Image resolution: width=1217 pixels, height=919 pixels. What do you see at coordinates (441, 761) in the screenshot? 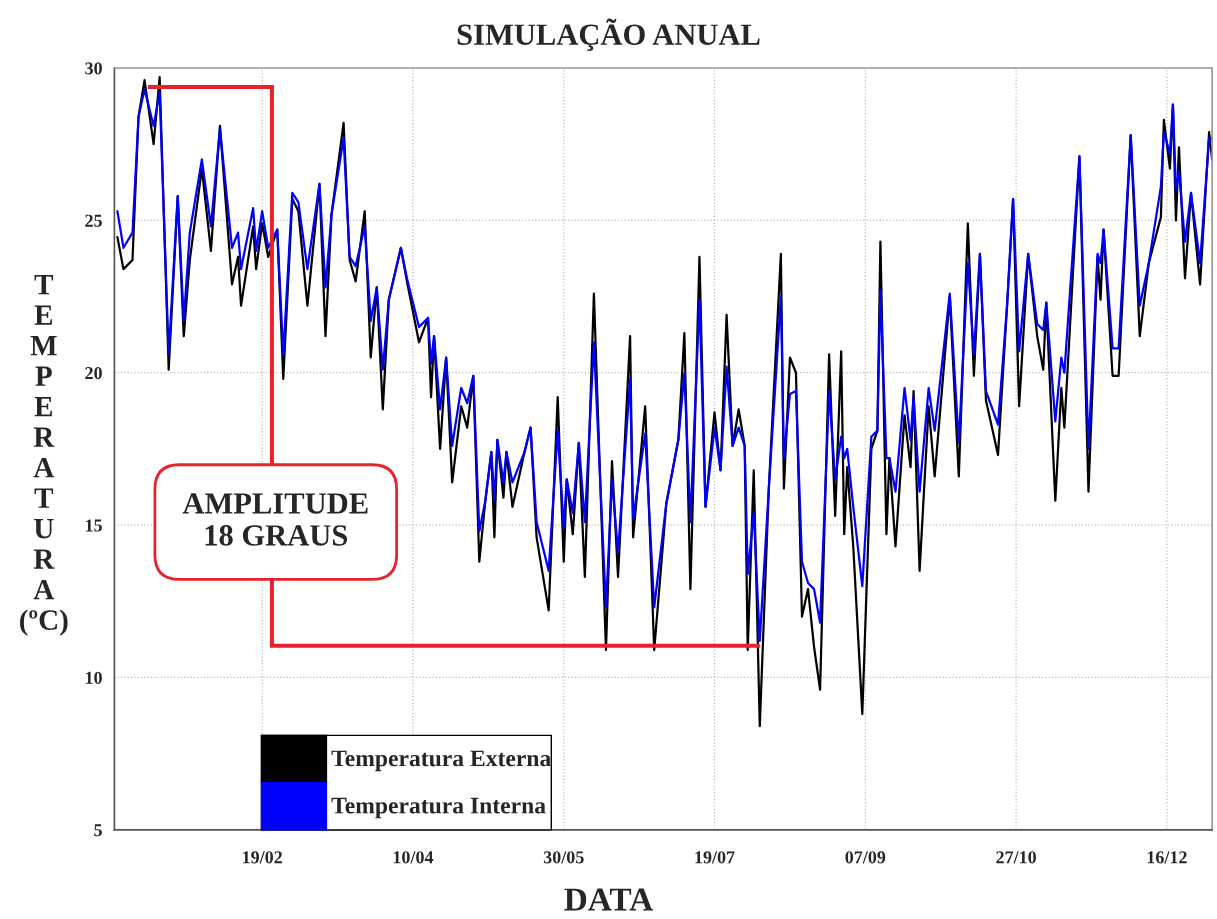
I see `legend-label: Temperatura Externa` at bounding box center [441, 761].